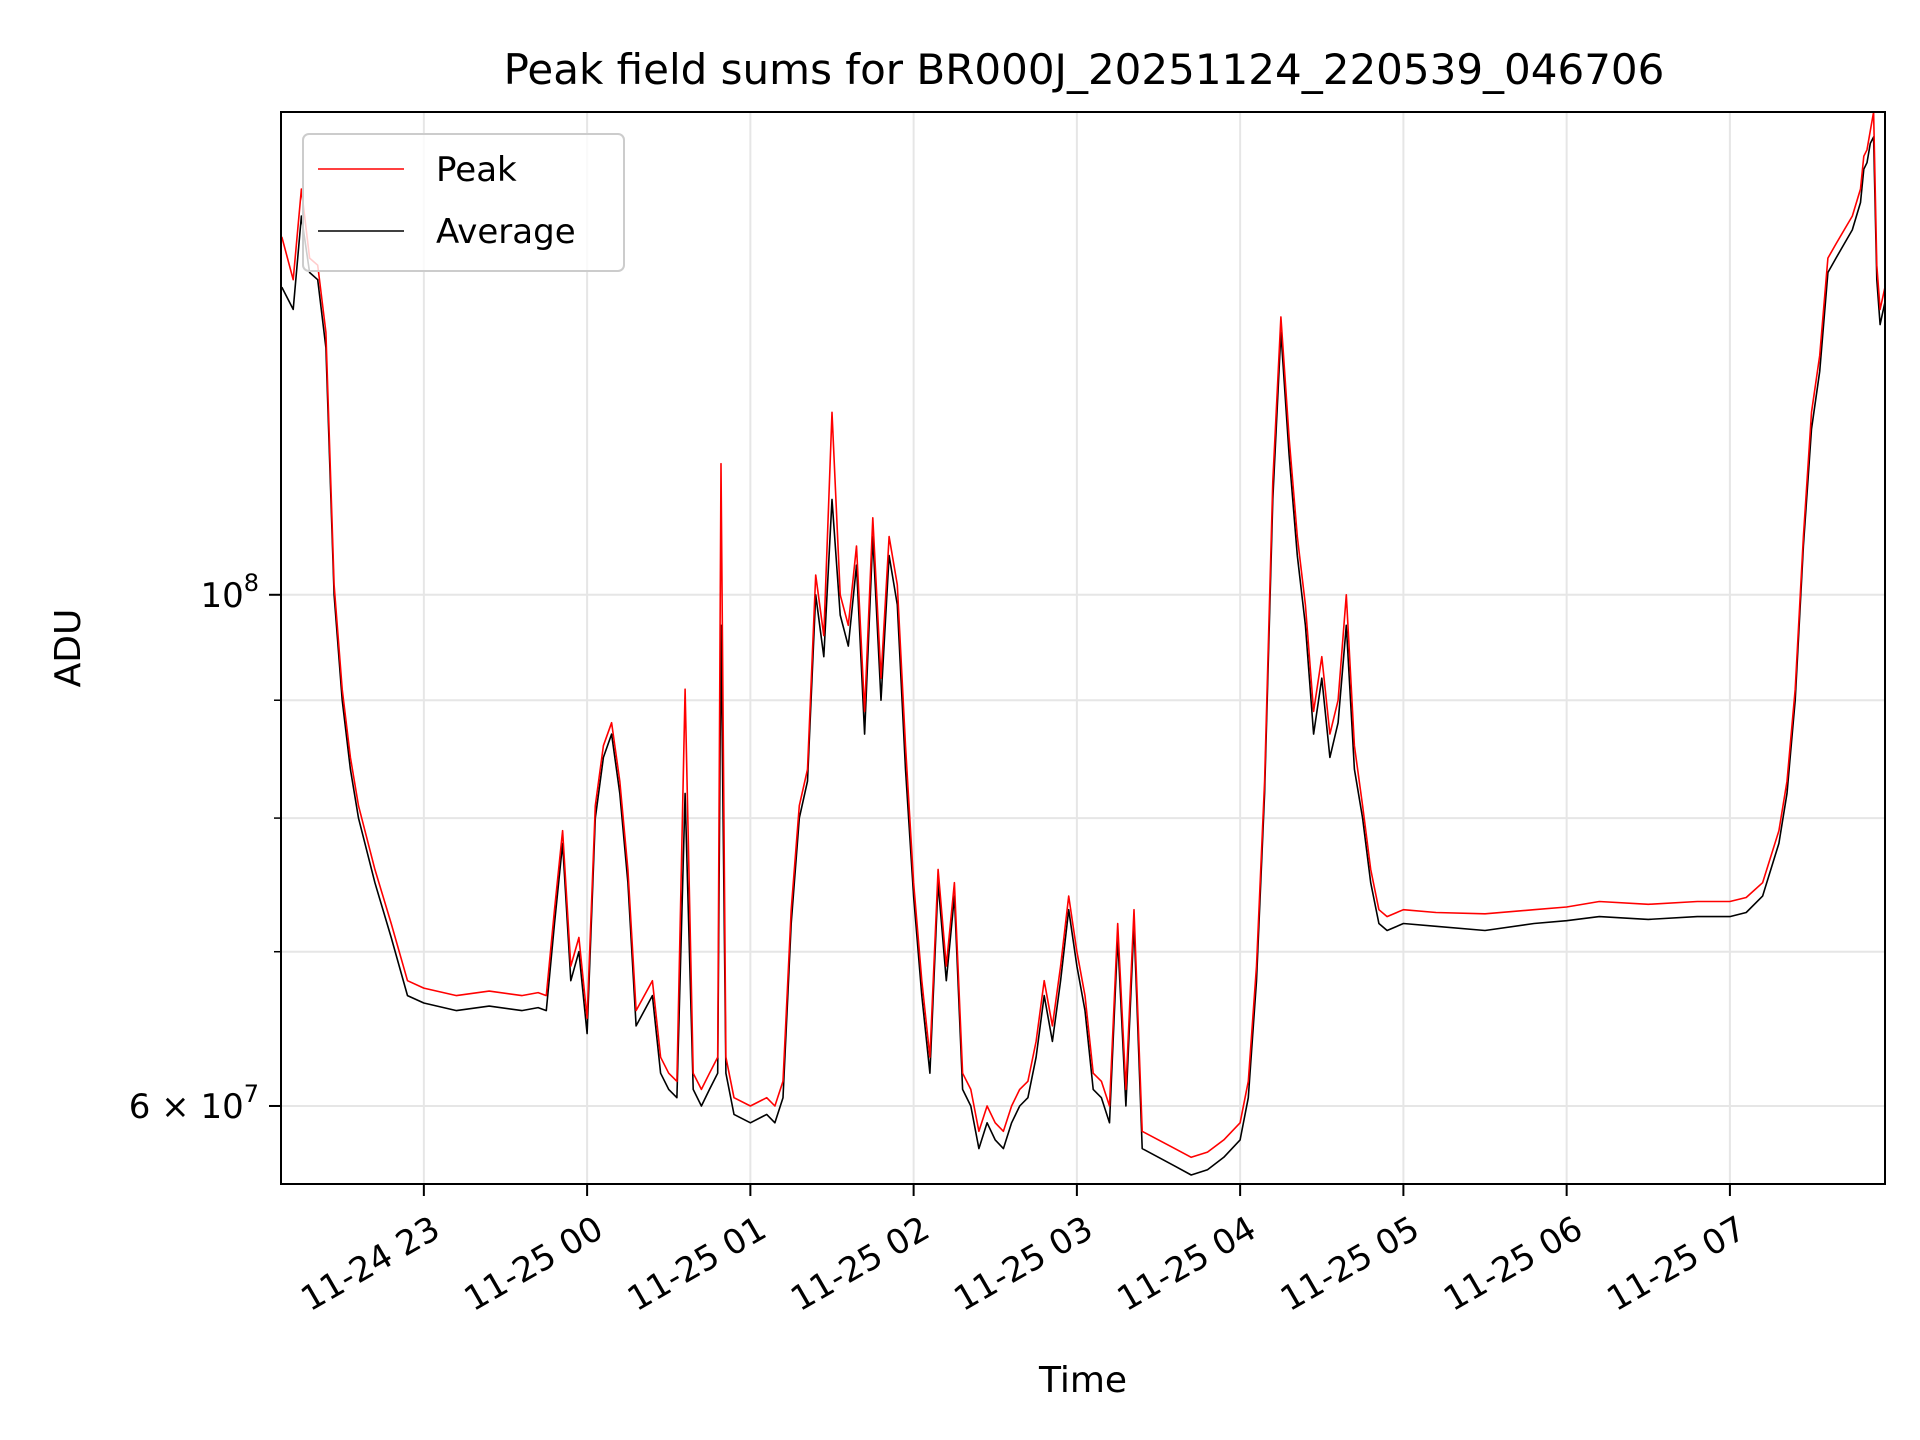 Image resolution: width=1920 pixels, height=1440 pixels. I want to click on legend-label-peak: Peak, so click(476, 170).